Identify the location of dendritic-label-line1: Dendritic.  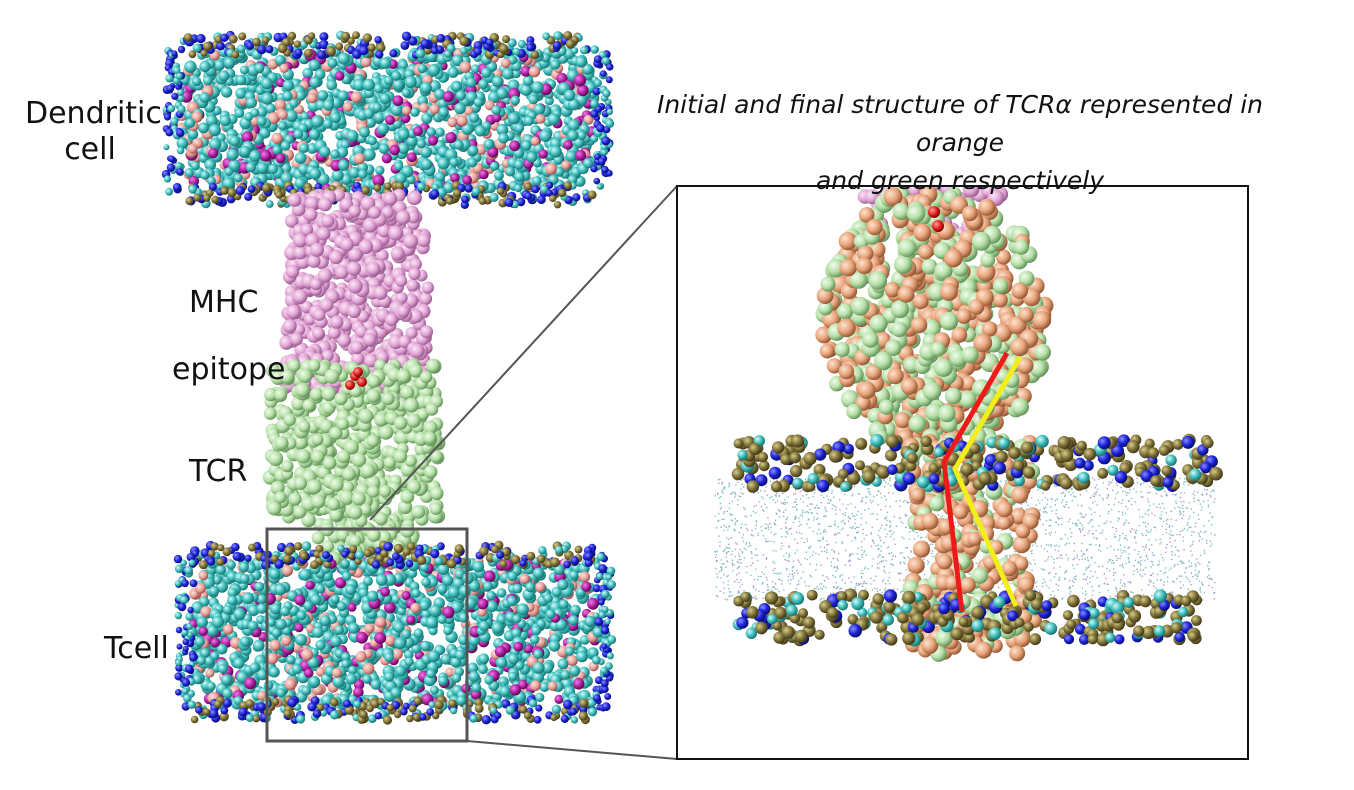
(90, 114).